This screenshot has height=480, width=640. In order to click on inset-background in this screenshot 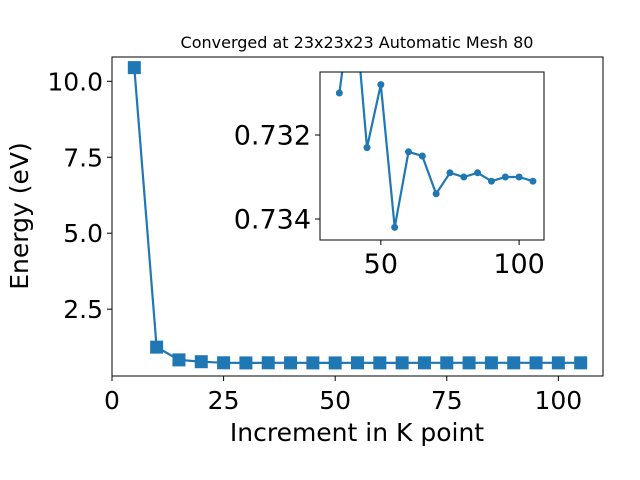, I will do `click(432, 156)`.